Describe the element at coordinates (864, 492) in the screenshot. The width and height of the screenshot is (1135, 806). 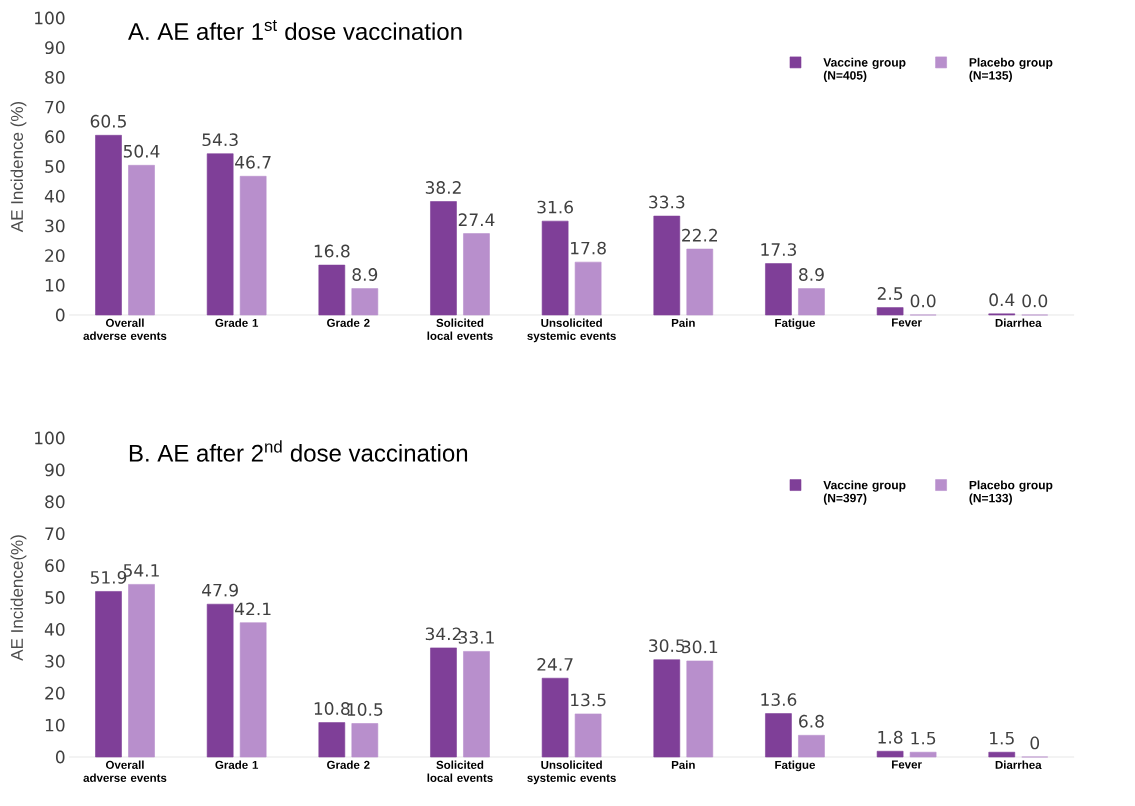
I see `legend-label: Vaccine group (N=397)` at that location.